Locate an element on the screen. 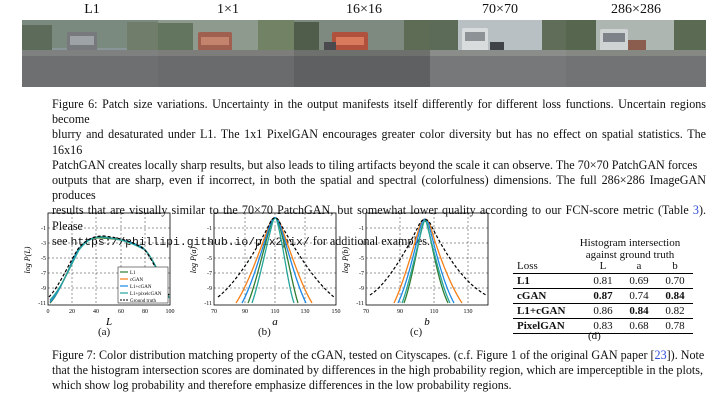  plot-c-xtick: 70 is located at coordinates (366, 312).